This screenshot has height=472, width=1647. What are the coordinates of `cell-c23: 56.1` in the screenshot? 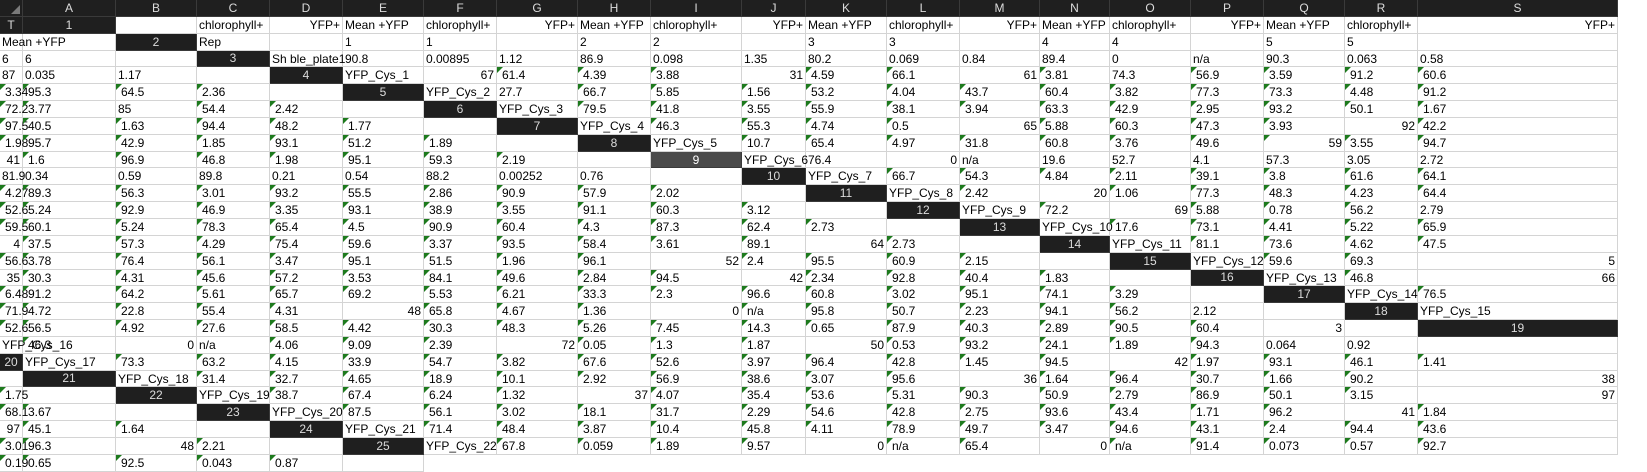 It's located at (460, 413).